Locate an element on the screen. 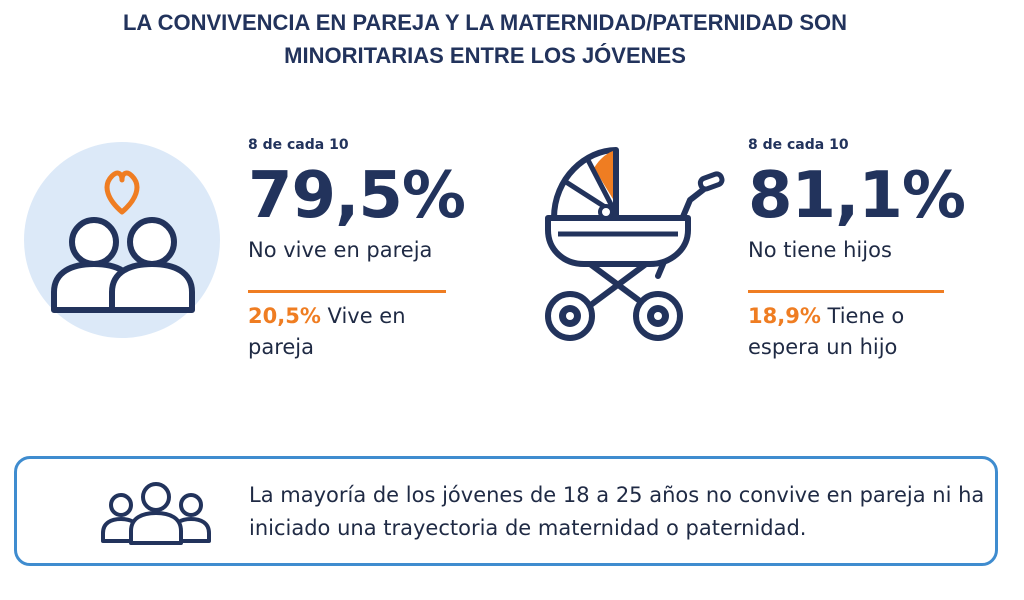 Image resolution: width=1024 pixels, height=600 pixels. stat-value: 79,5% is located at coordinates (357, 196).